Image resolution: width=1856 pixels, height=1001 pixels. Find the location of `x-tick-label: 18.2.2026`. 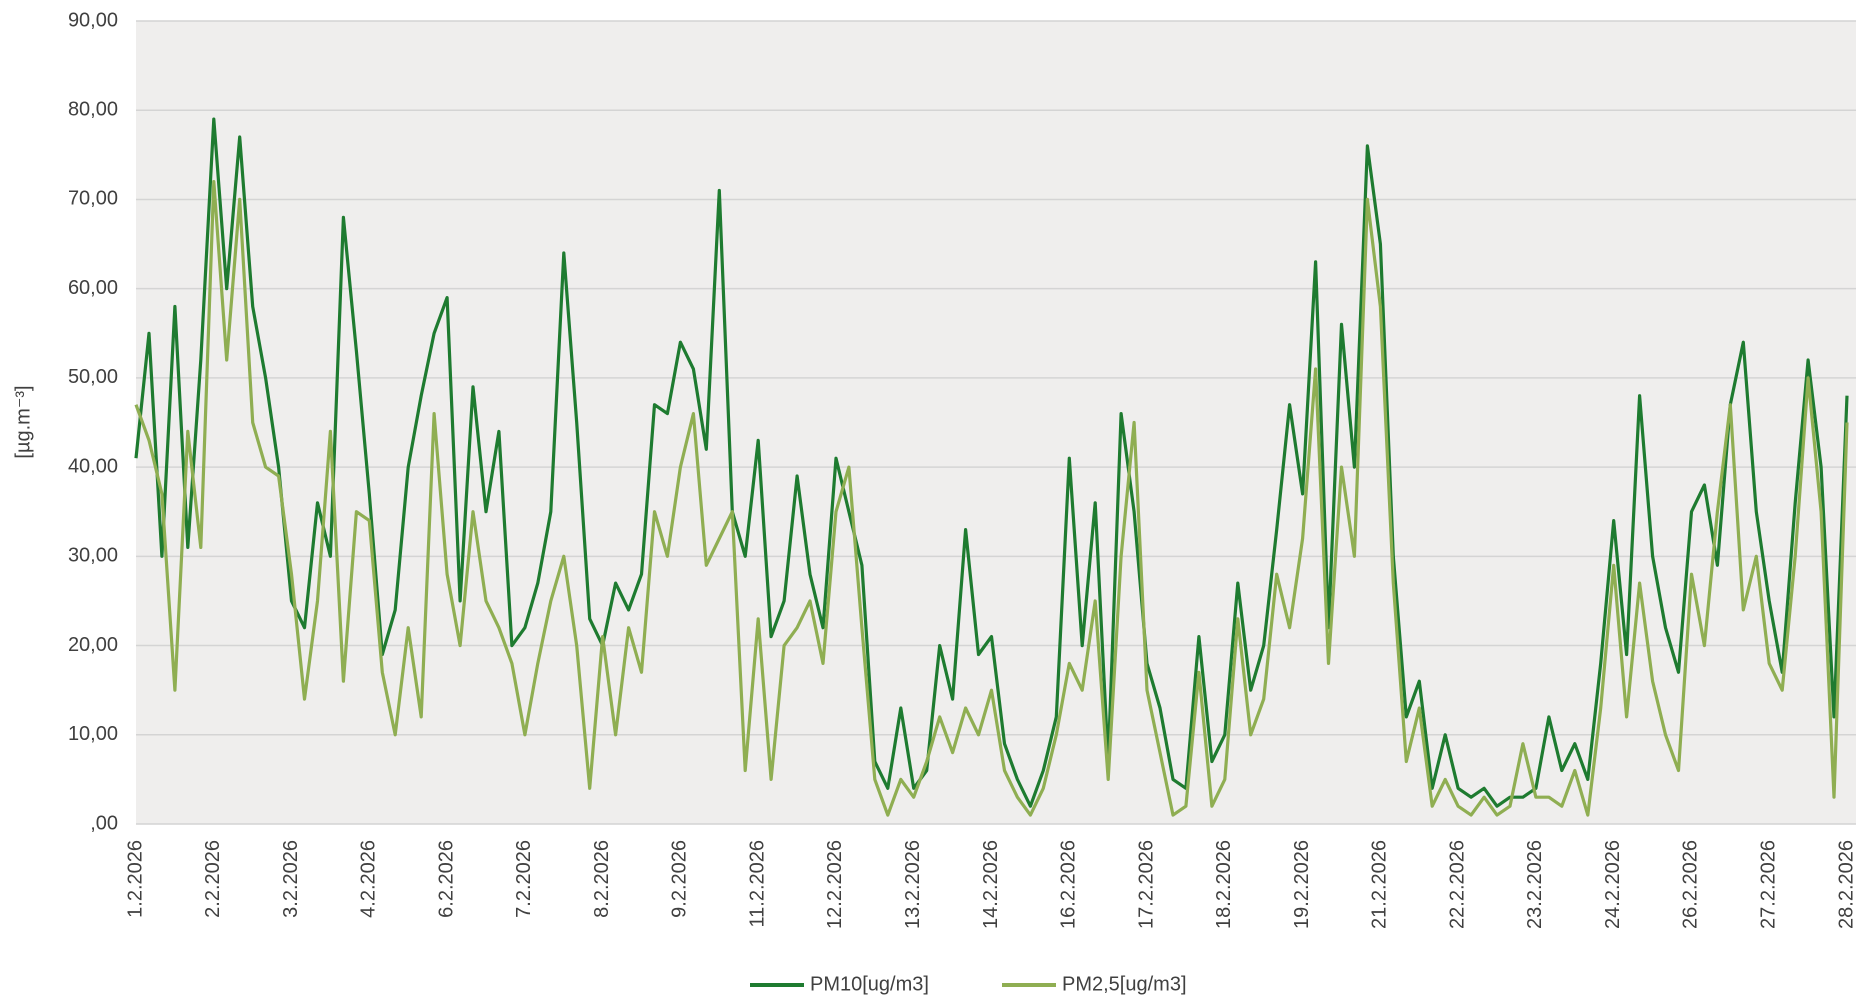

x-tick-label: 18.2.2026 is located at coordinates (1224, 884).